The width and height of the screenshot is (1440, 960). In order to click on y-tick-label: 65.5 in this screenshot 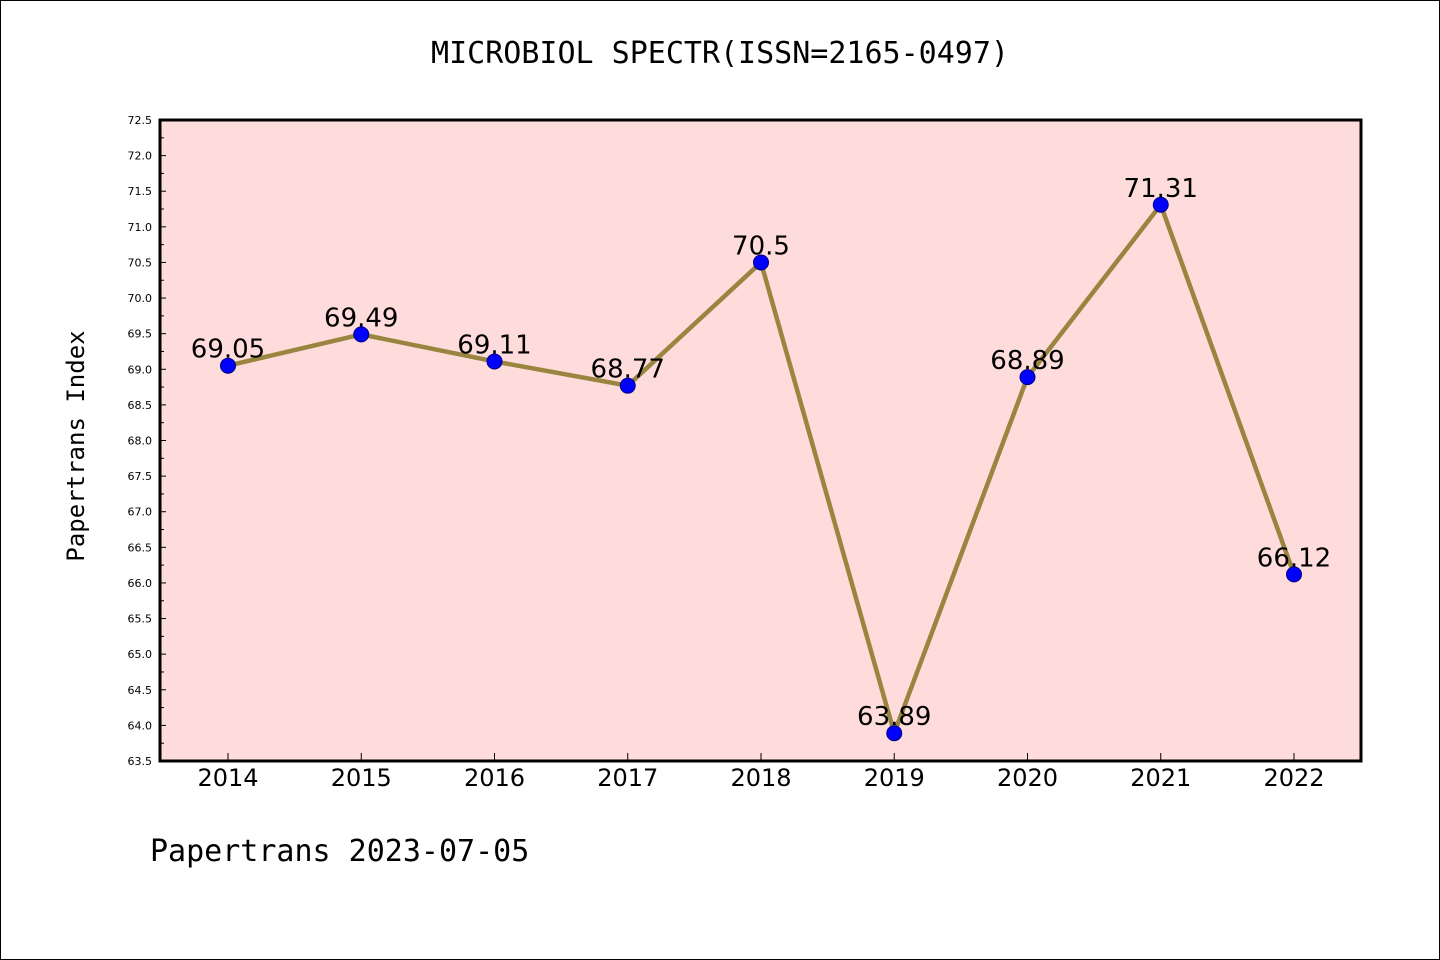, I will do `click(140, 619)`.